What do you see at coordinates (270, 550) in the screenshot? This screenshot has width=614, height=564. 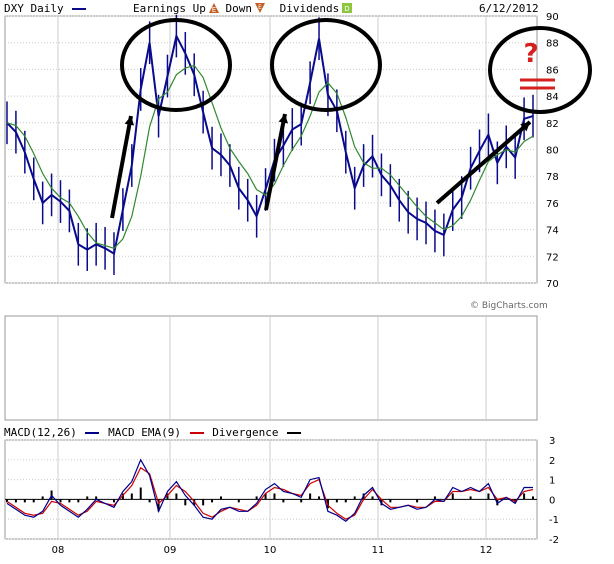 I see `x-tick-label: 10` at bounding box center [270, 550].